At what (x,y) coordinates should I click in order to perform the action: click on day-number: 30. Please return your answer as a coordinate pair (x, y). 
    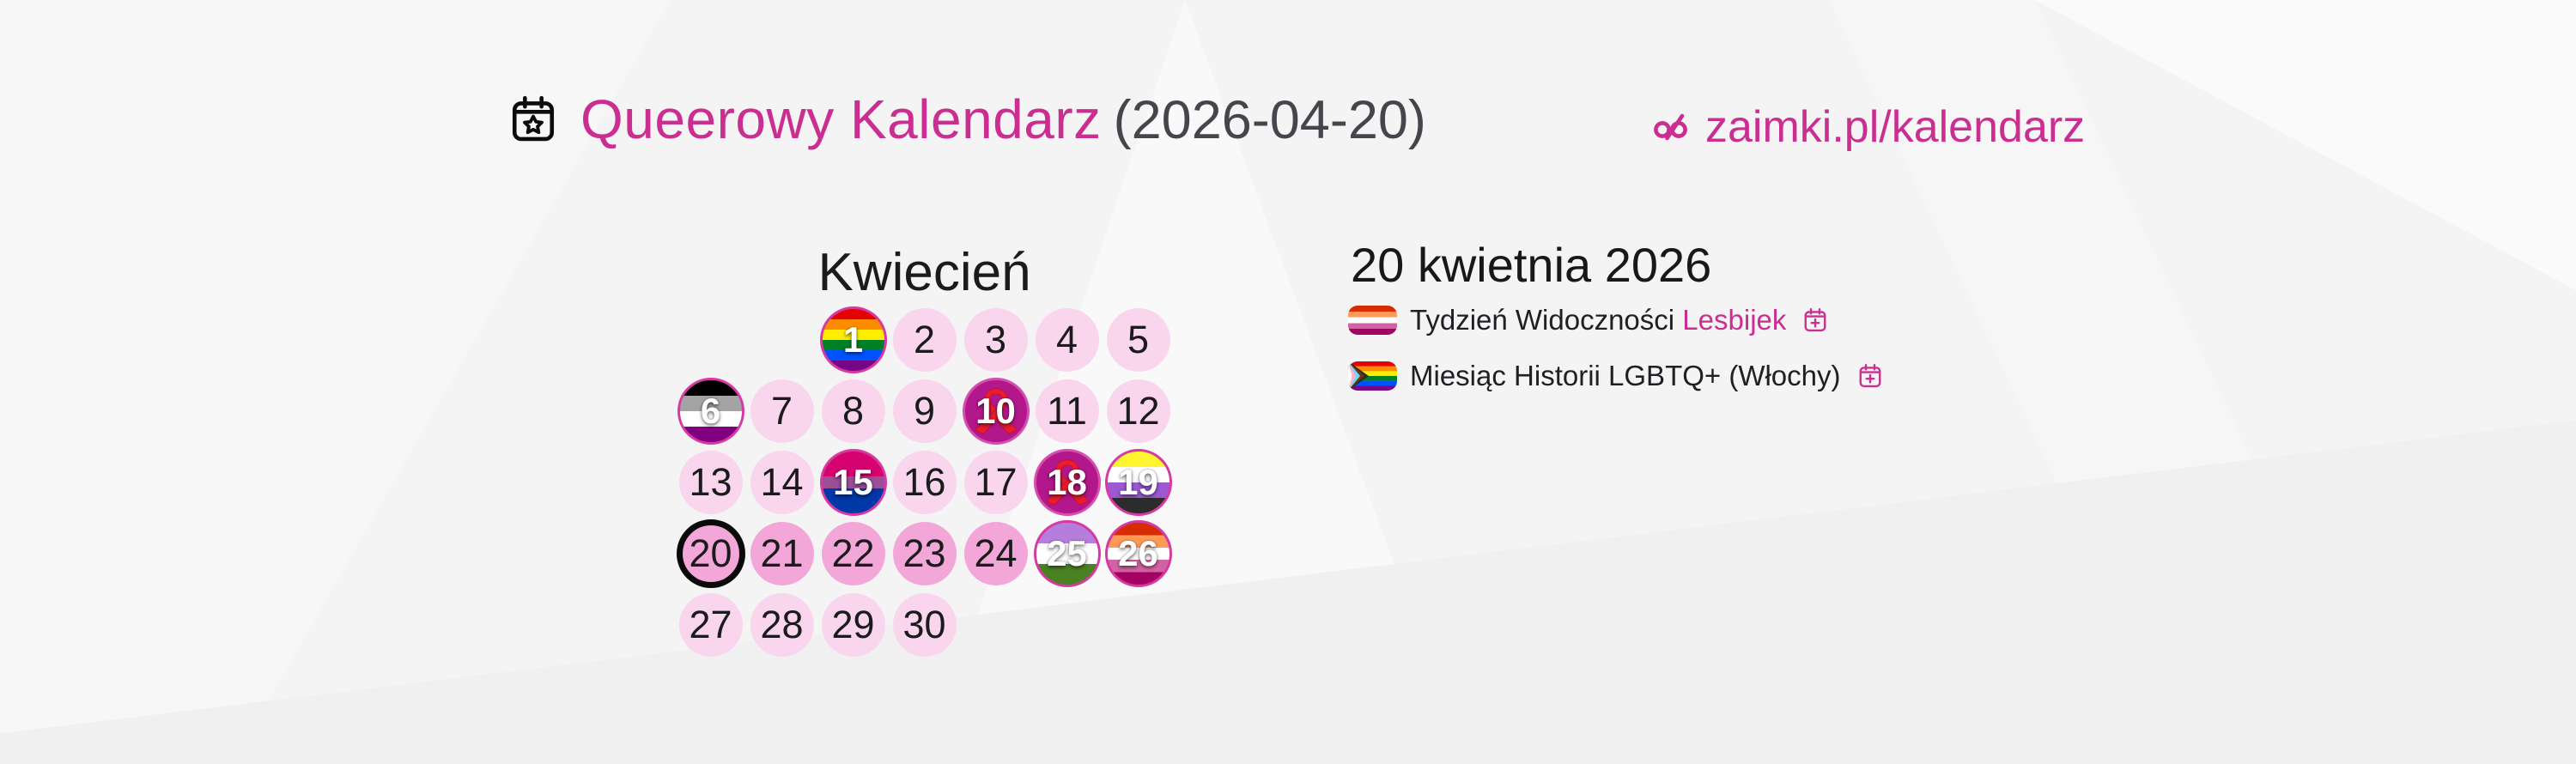
    Looking at the image, I should click on (924, 624).